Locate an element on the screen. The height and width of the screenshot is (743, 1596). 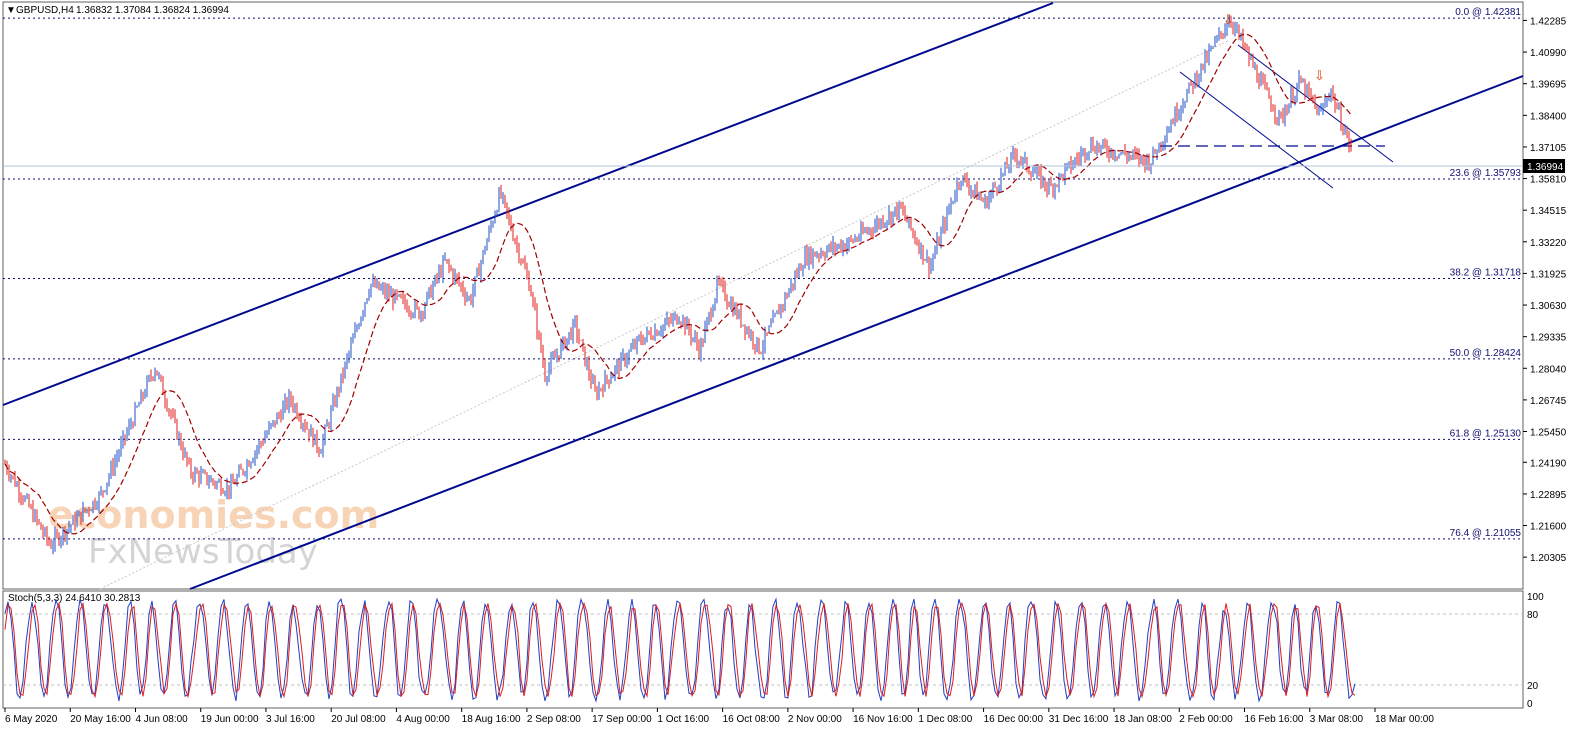
time-tick-label: 4 Aug 00:00 is located at coordinates (423, 719).